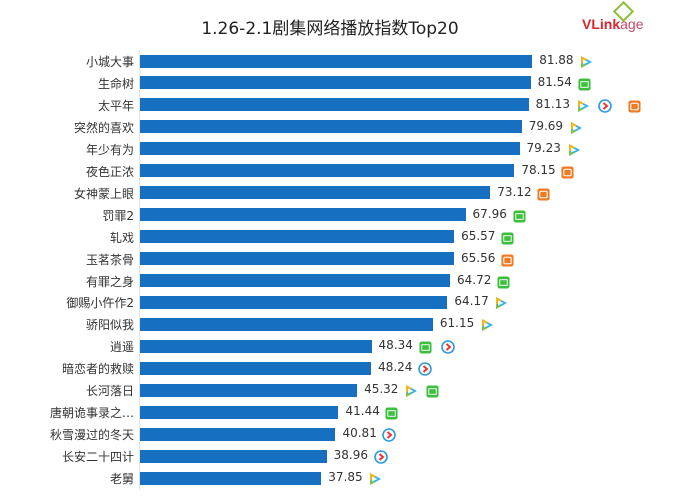 The width and height of the screenshot is (700, 504). Describe the element at coordinates (546, 125) in the screenshot. I see `value-label: 79.69` at that location.